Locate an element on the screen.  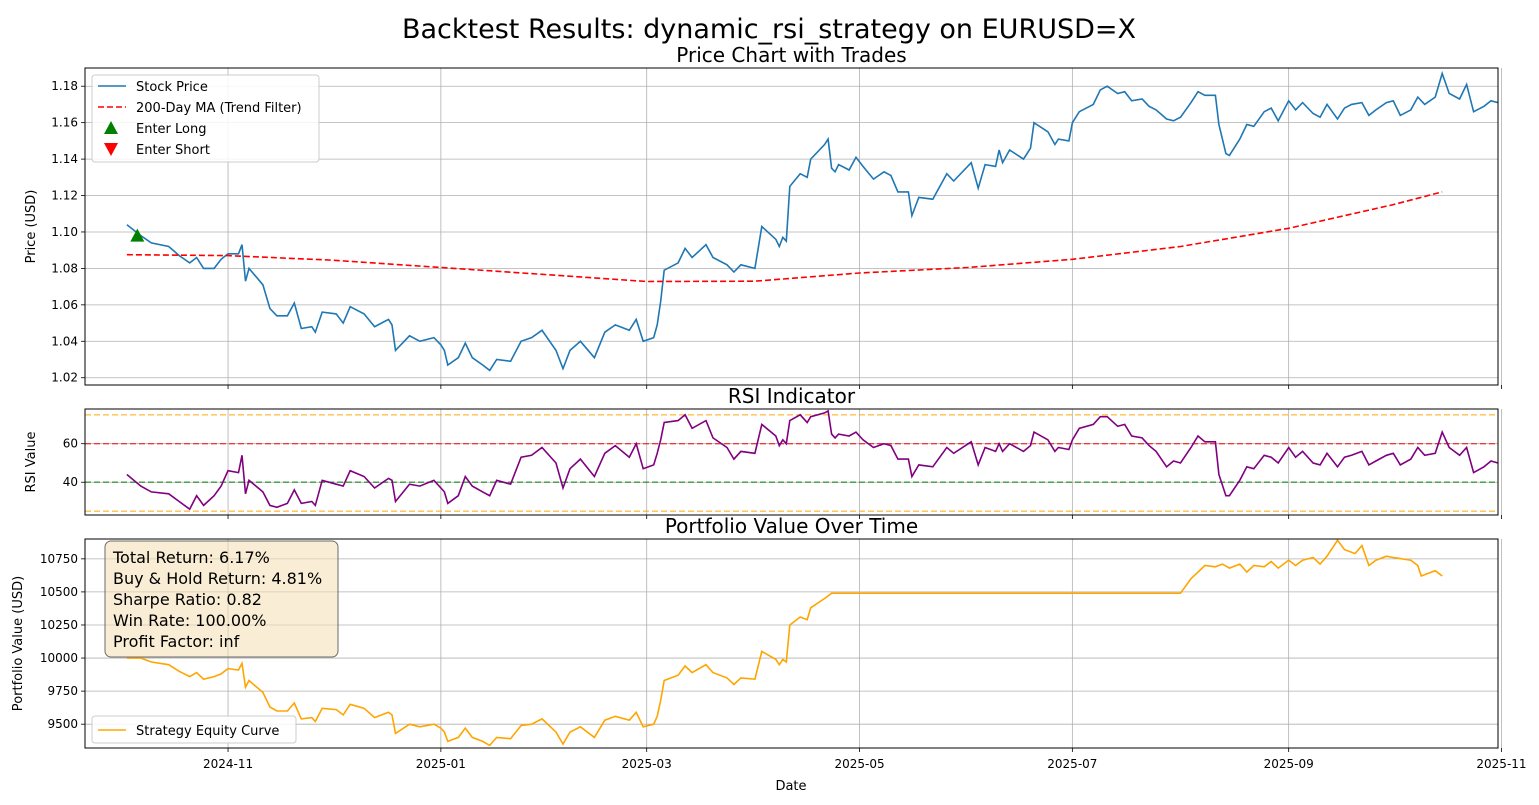
axes-frame is located at coordinates (791, 462).